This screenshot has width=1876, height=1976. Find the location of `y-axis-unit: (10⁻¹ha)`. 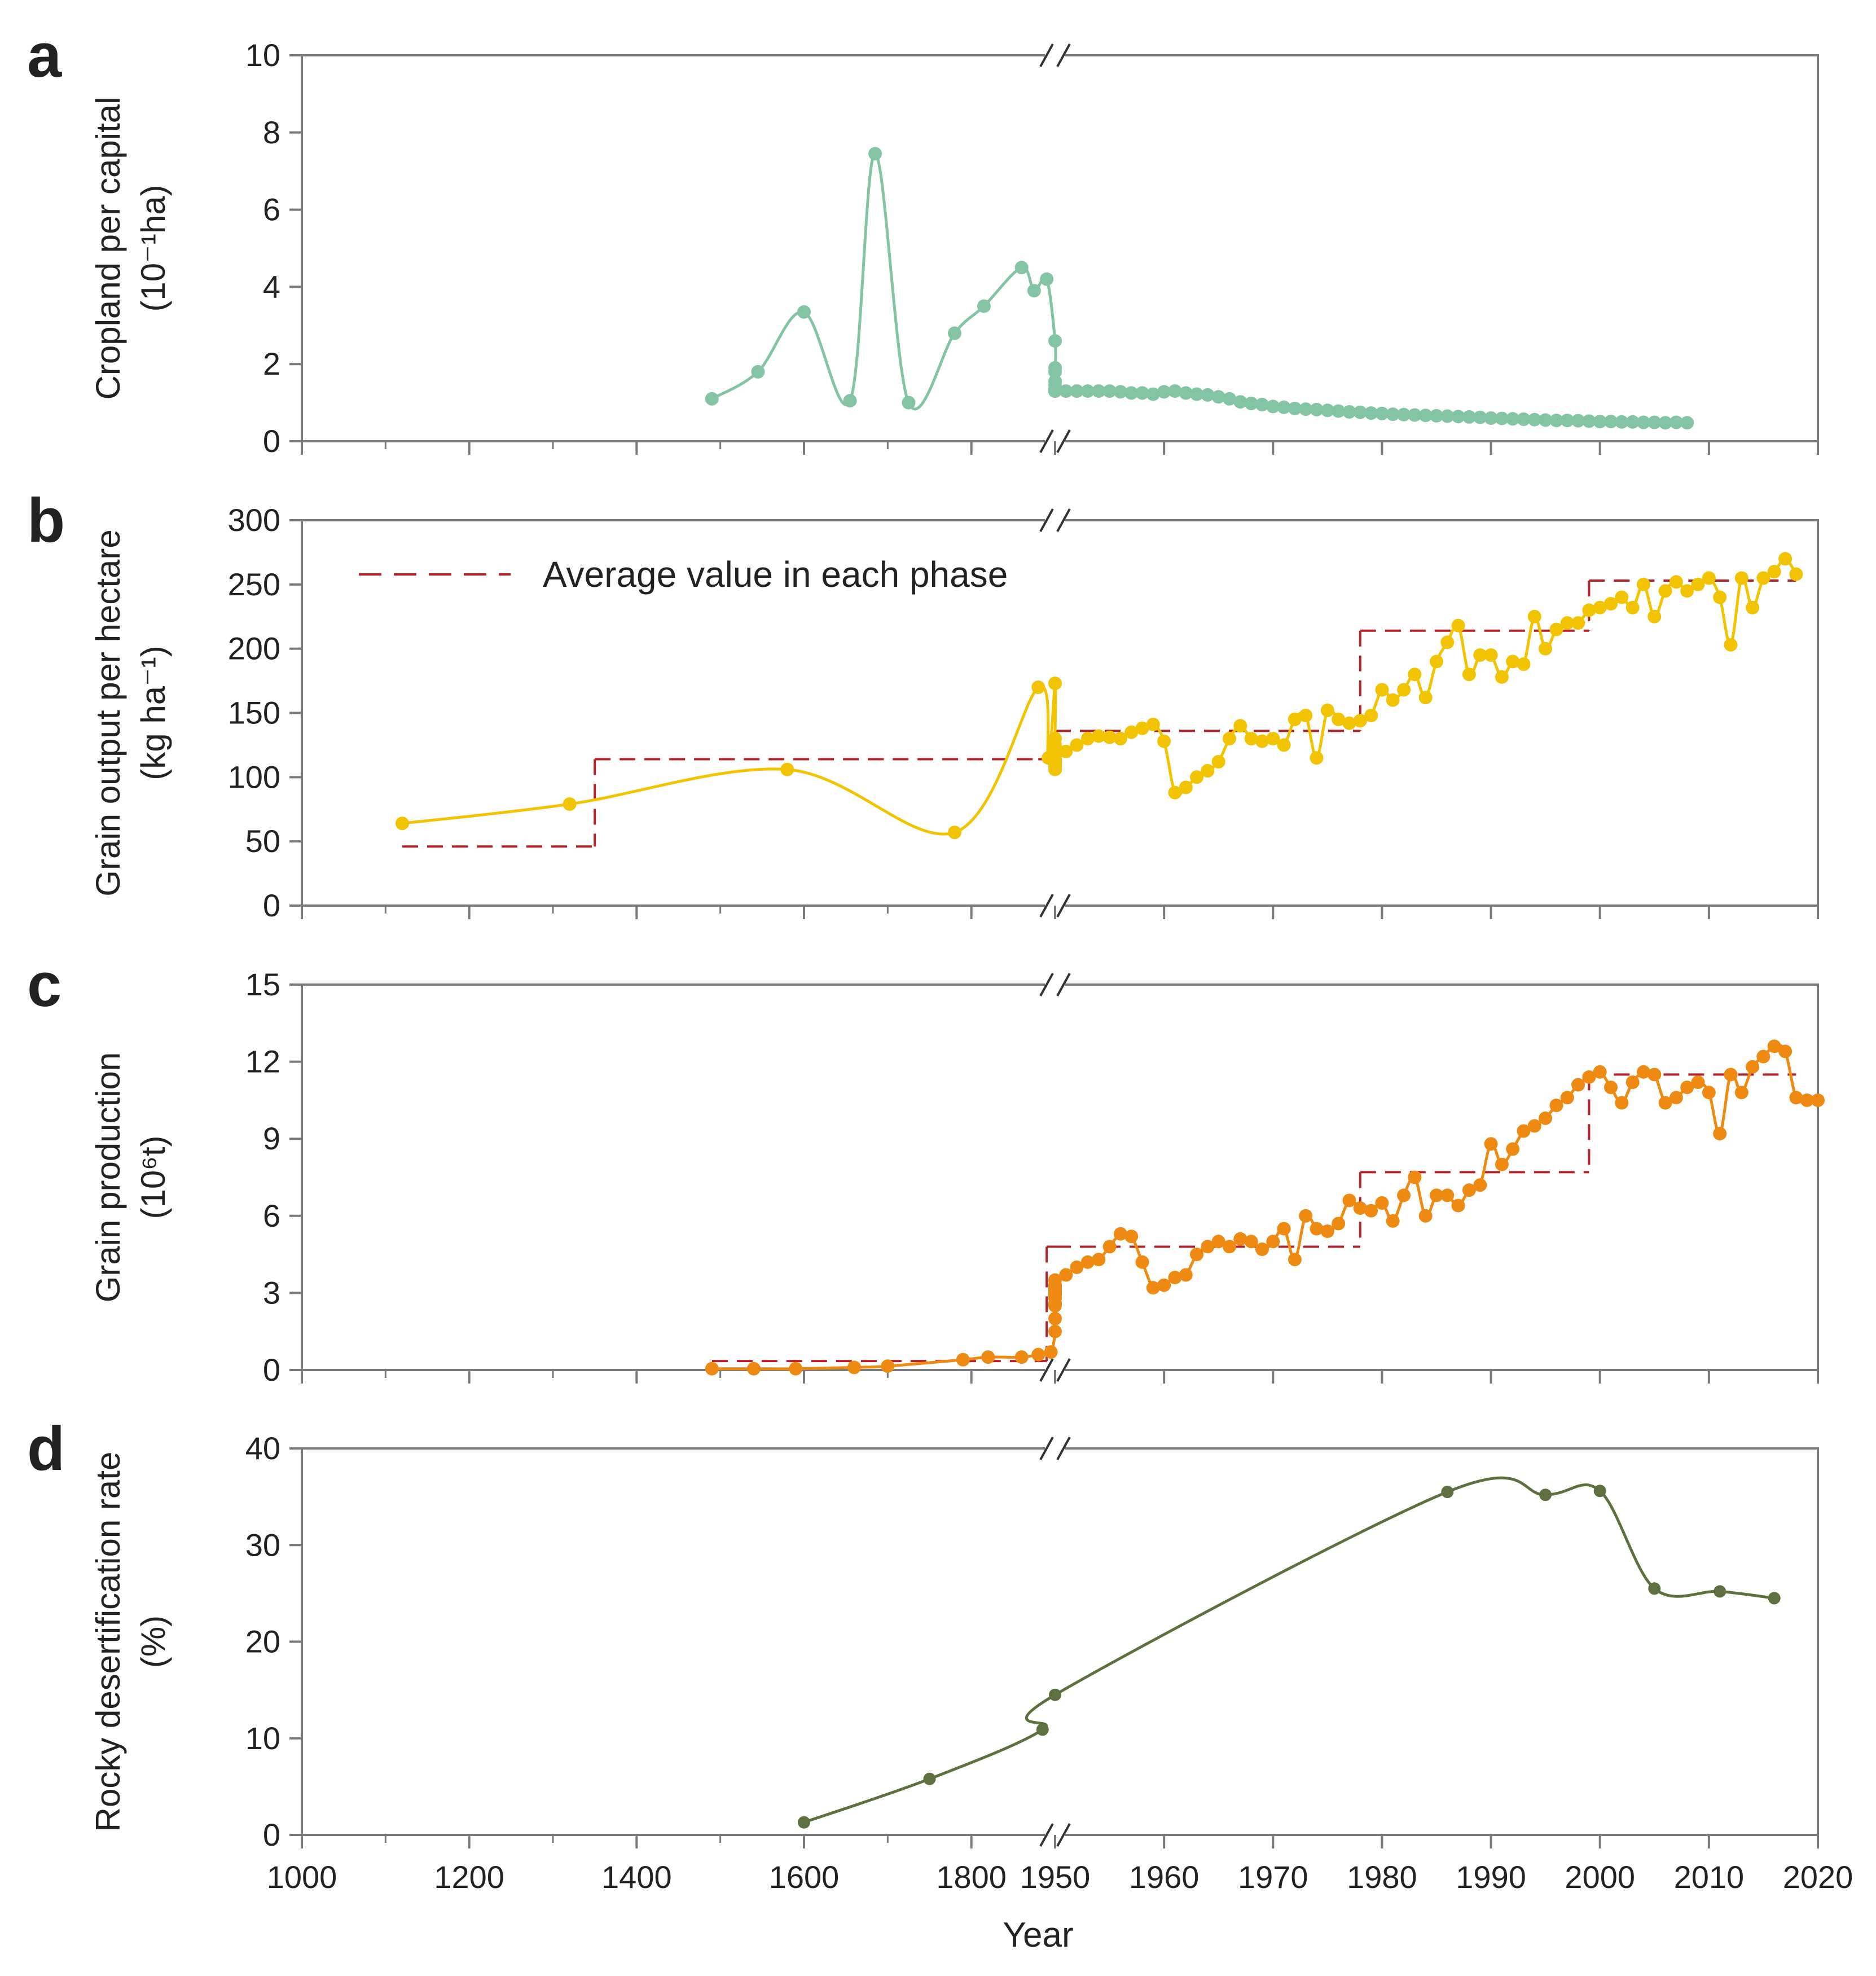

y-axis-unit: (10⁻¹ha) is located at coordinates (153, 248).